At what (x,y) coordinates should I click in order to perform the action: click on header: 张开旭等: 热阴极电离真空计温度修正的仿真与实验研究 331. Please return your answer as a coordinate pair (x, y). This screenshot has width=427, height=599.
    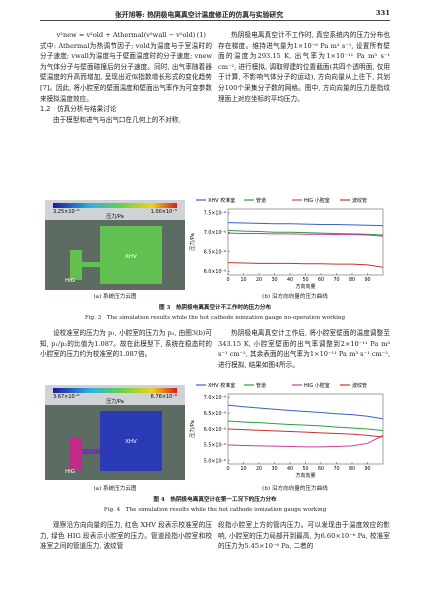
    Looking at the image, I should click on (215, 14).